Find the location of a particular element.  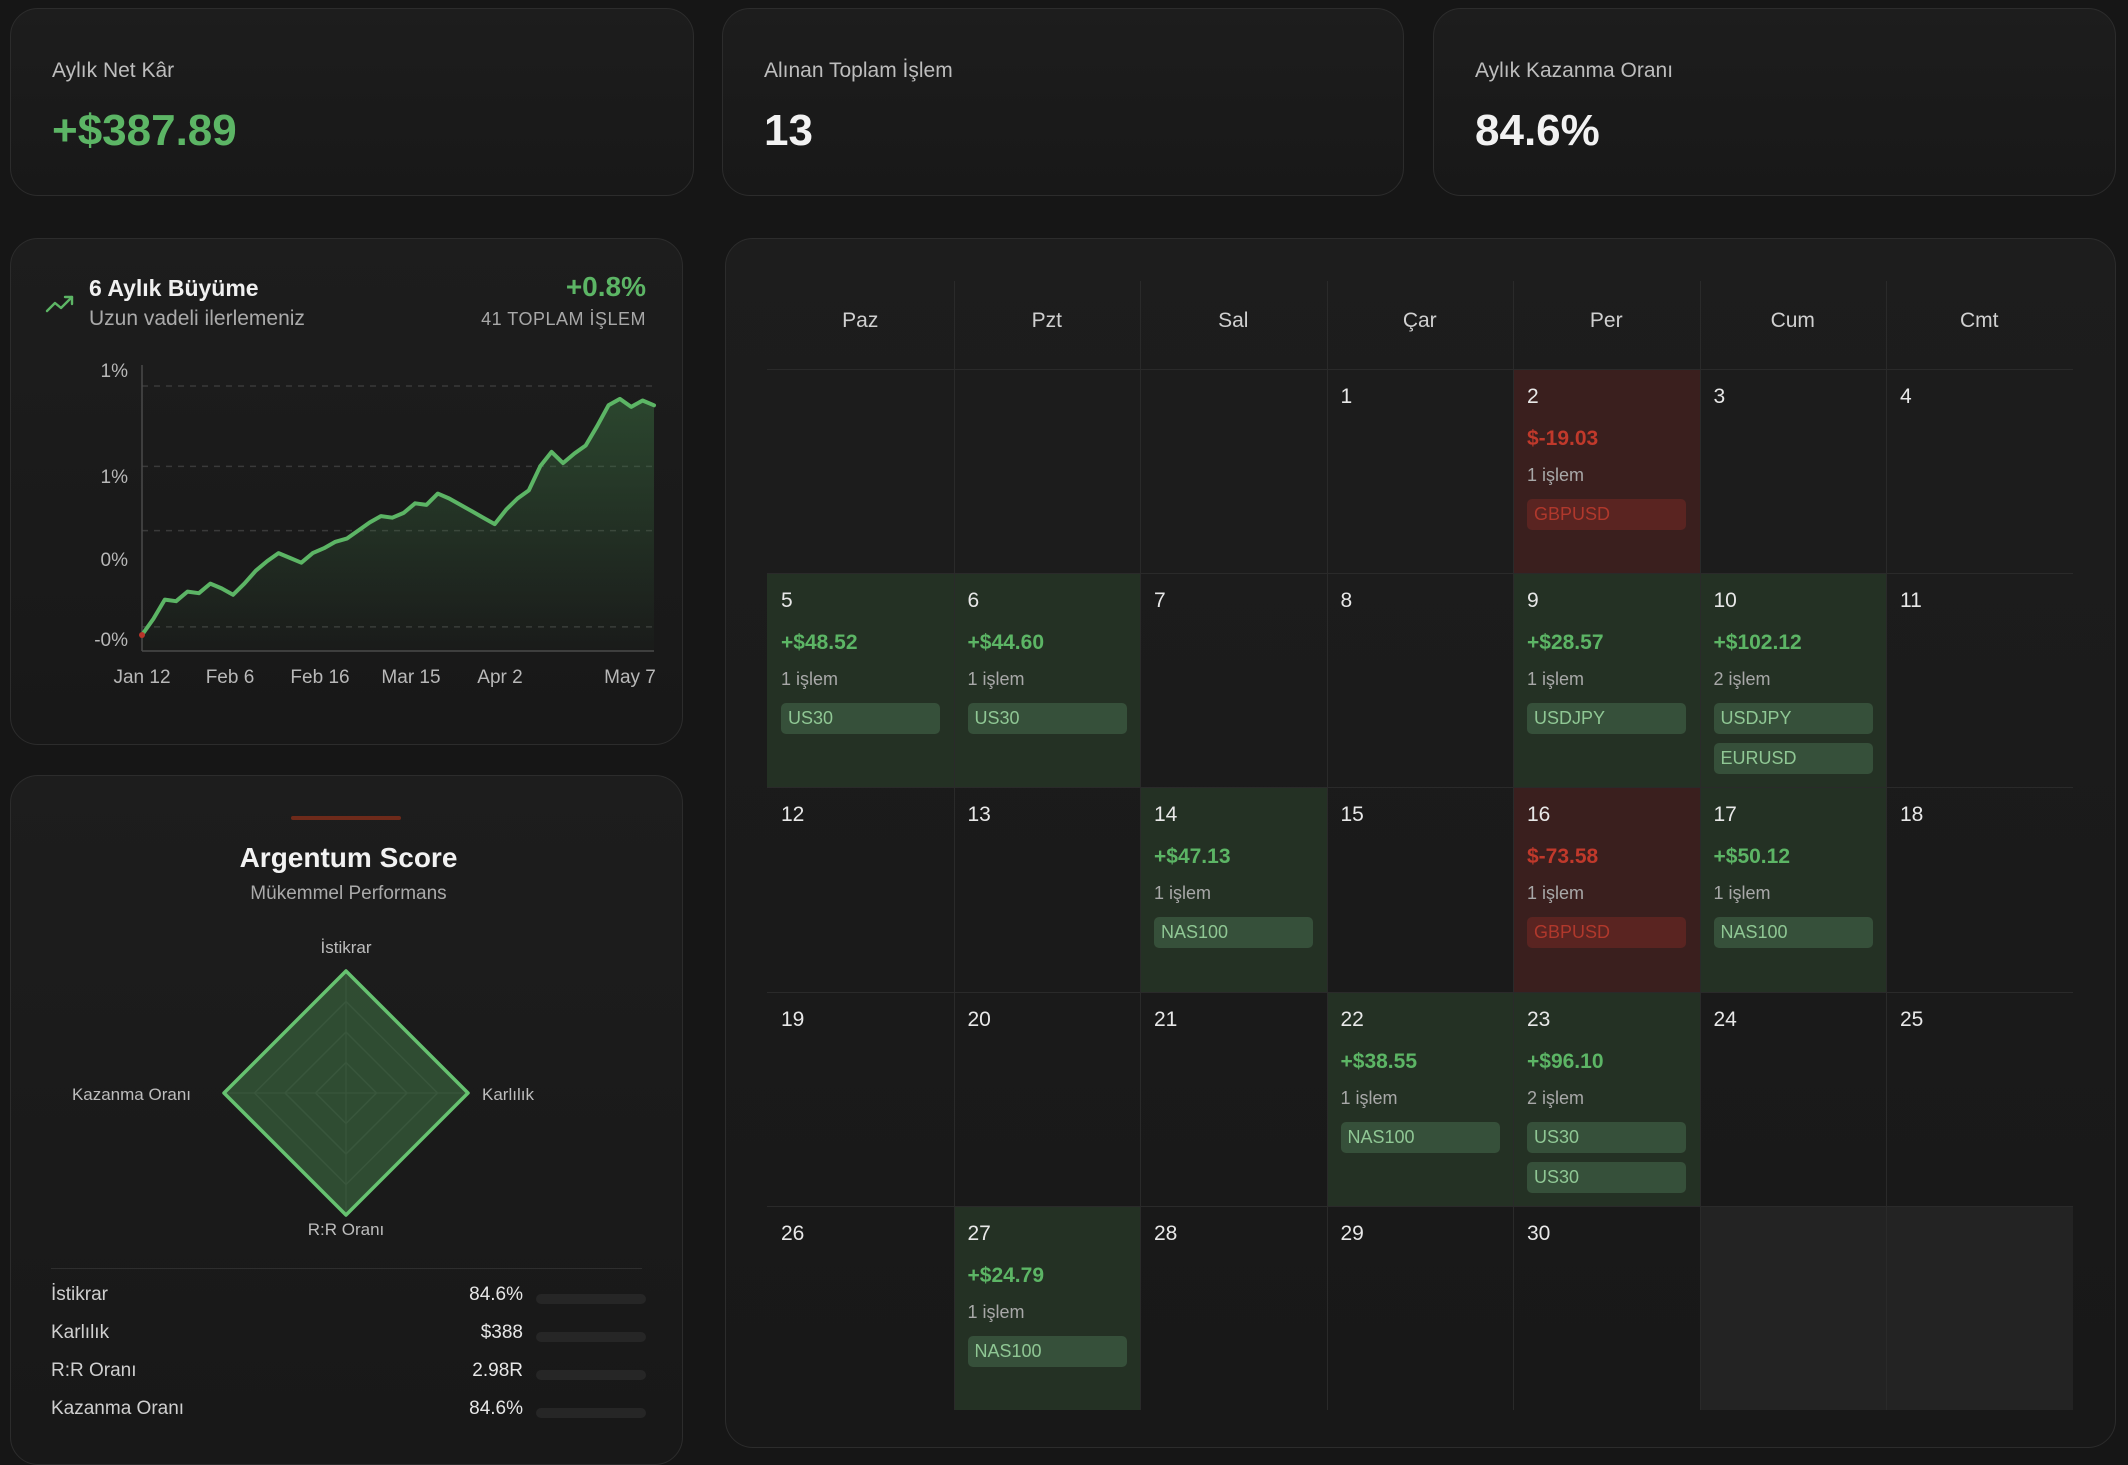

calendar-day-cell: 24 is located at coordinates (1793, 1099).